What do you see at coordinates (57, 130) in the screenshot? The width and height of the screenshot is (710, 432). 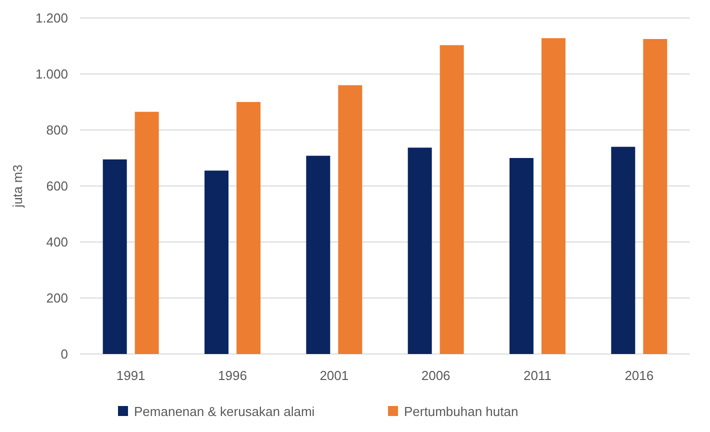 I see `y-tick-label: 800` at bounding box center [57, 130].